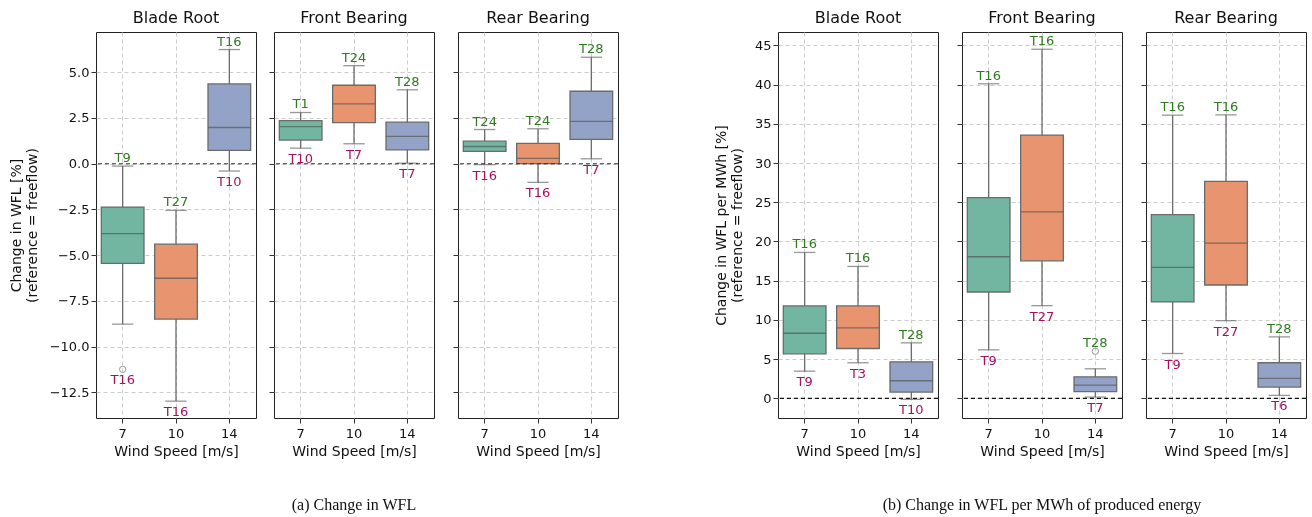  I want to click on y-tick-label: 10, so click(763, 320).